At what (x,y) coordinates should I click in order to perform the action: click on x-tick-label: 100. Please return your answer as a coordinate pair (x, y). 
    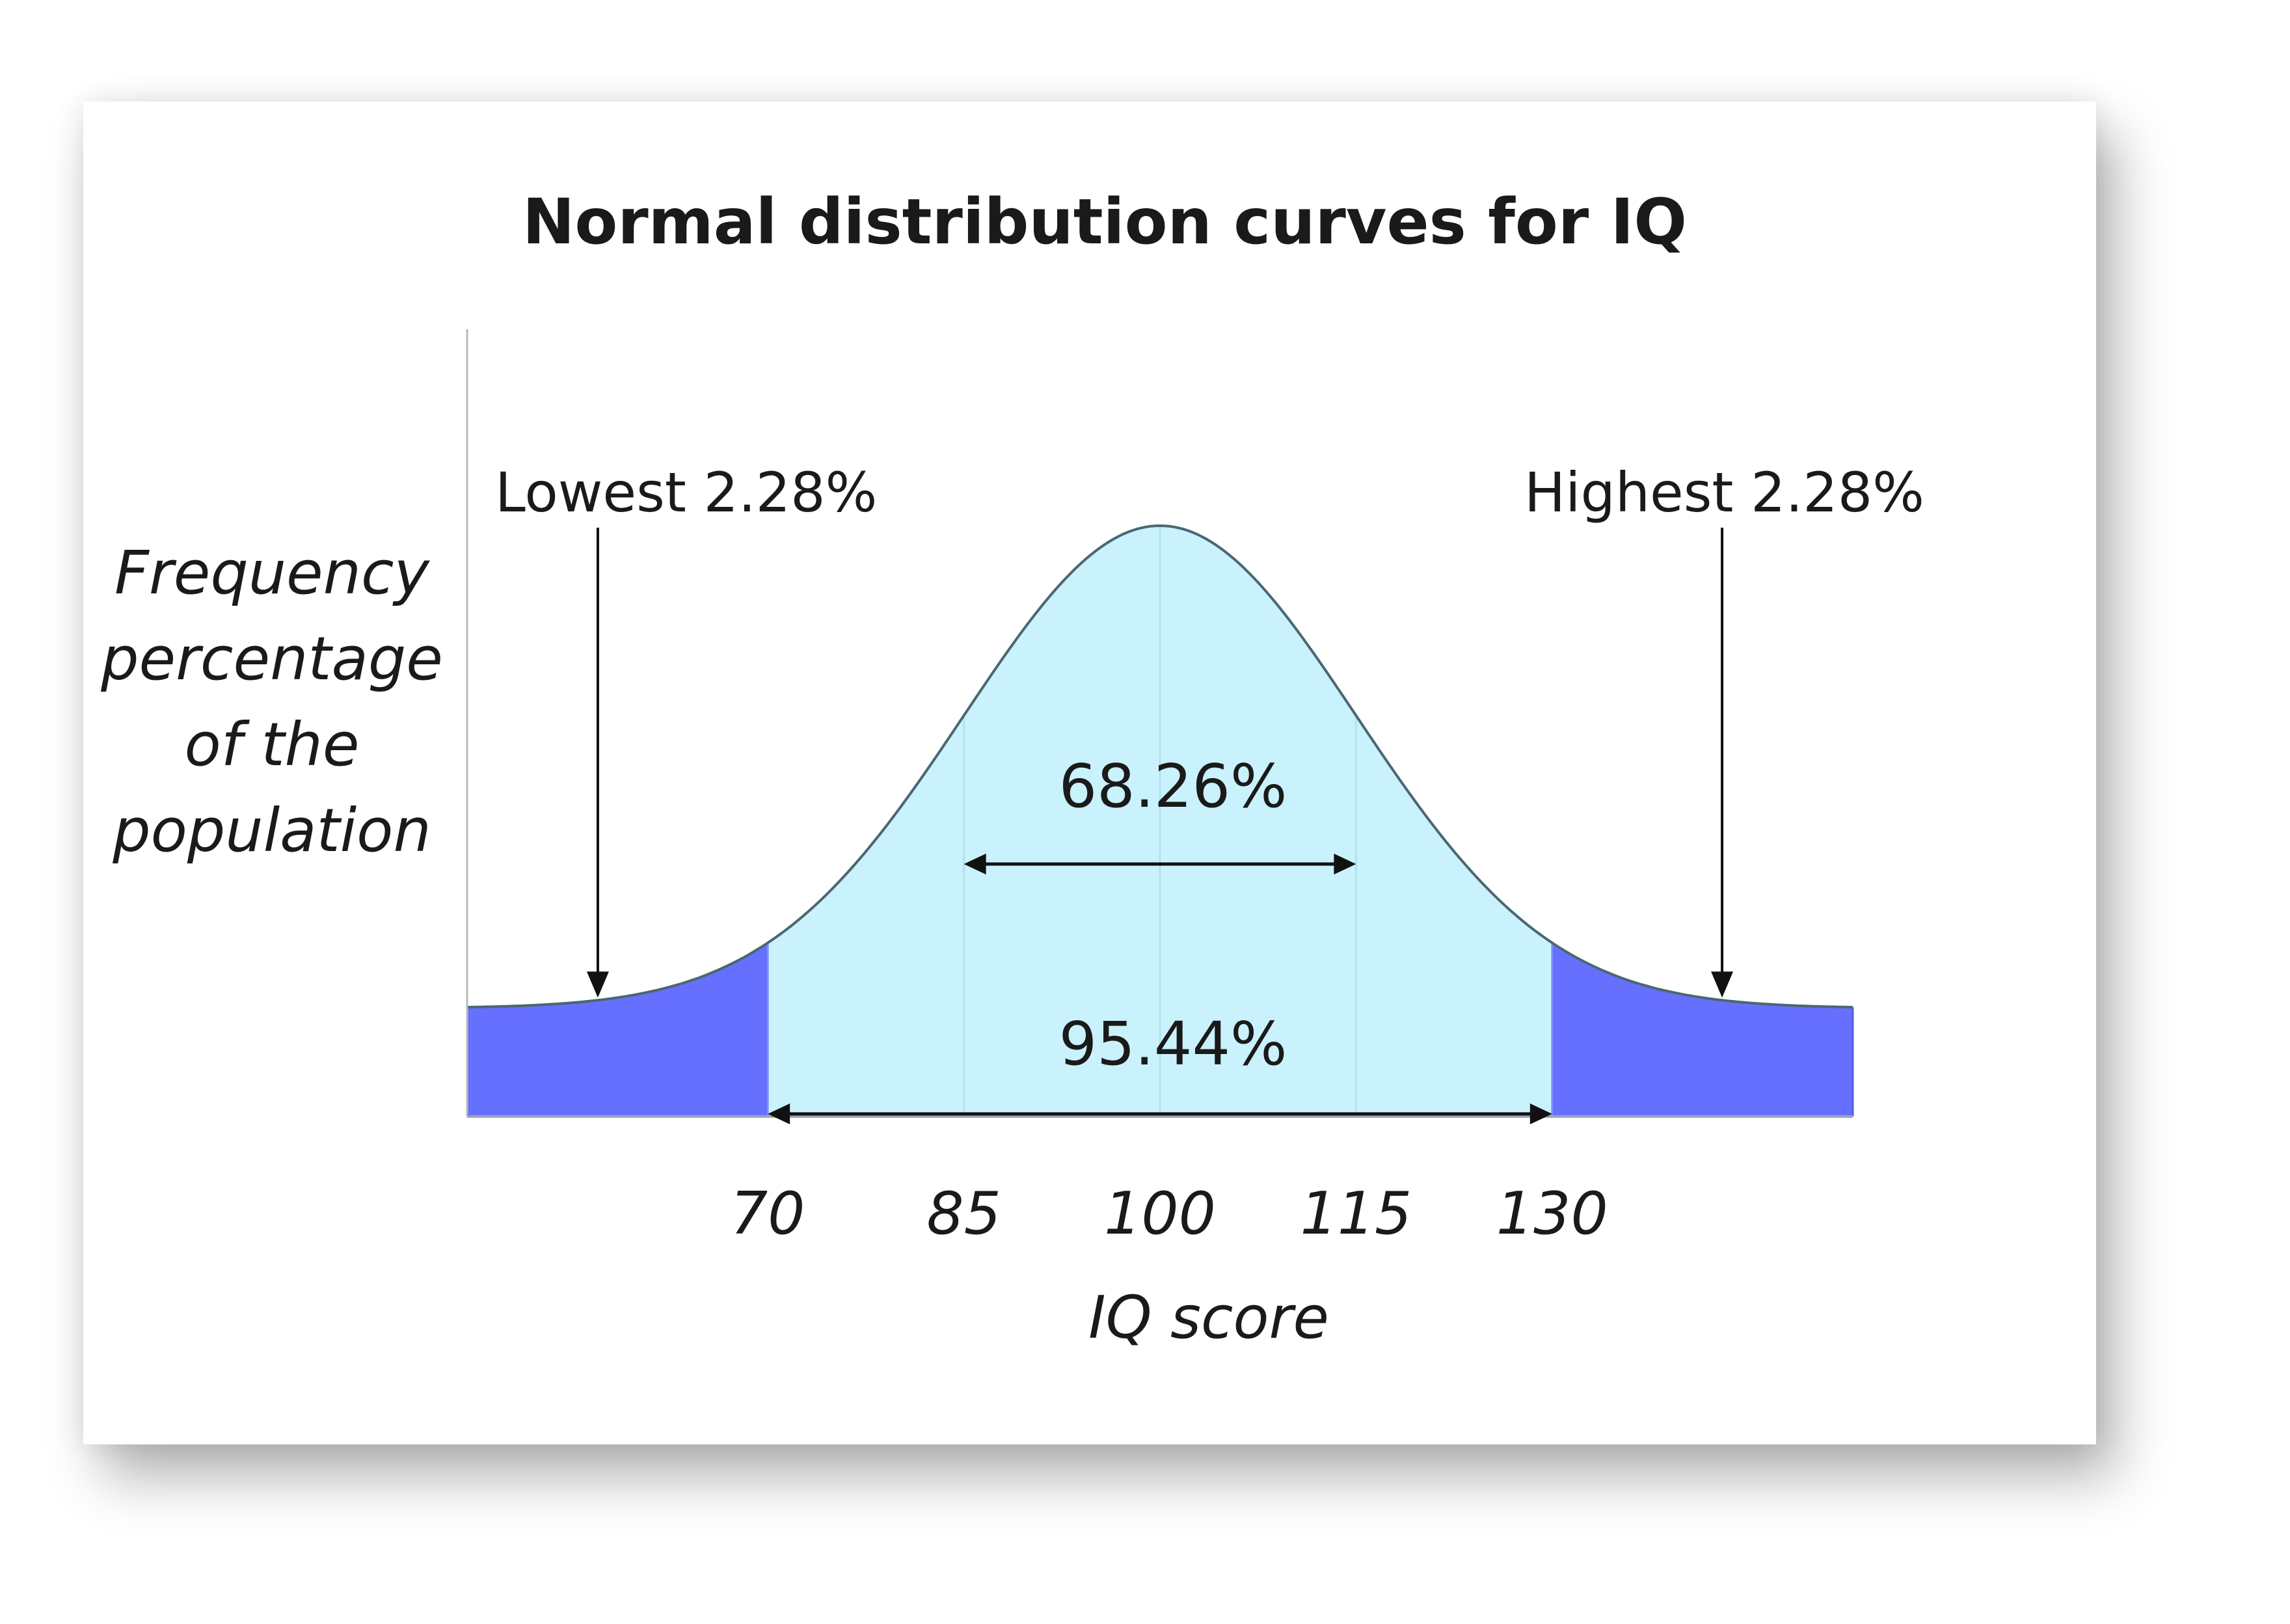
    Looking at the image, I should click on (1160, 1214).